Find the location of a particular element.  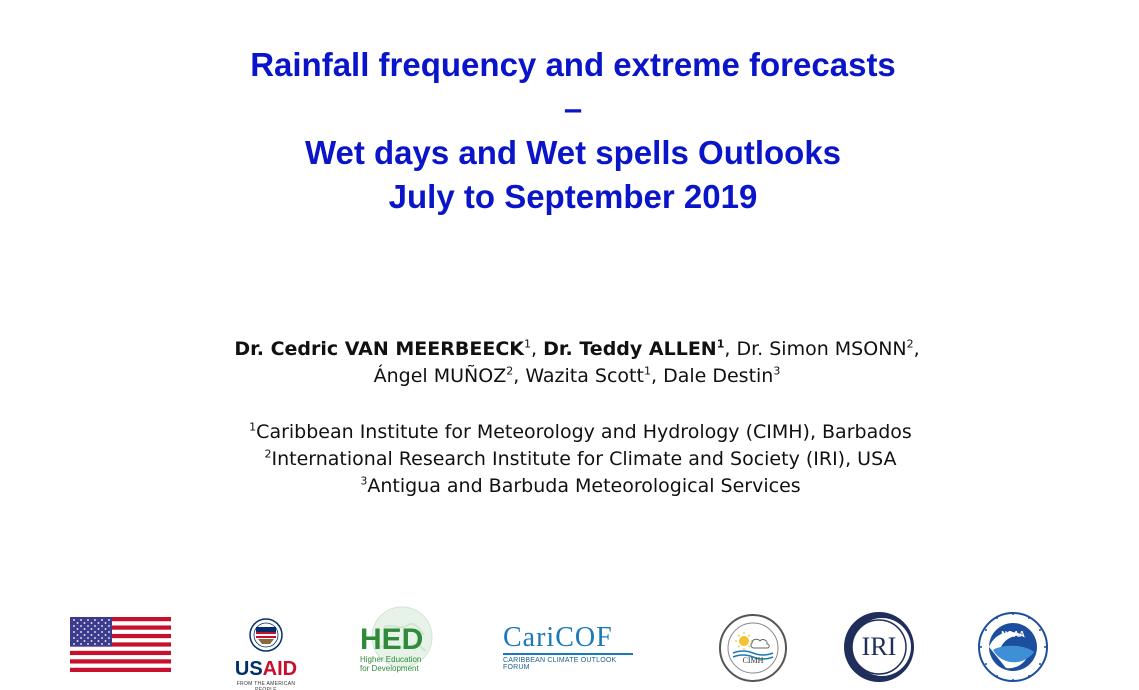

noaa-wordmark: NOAA is located at coordinates (1013, 634).